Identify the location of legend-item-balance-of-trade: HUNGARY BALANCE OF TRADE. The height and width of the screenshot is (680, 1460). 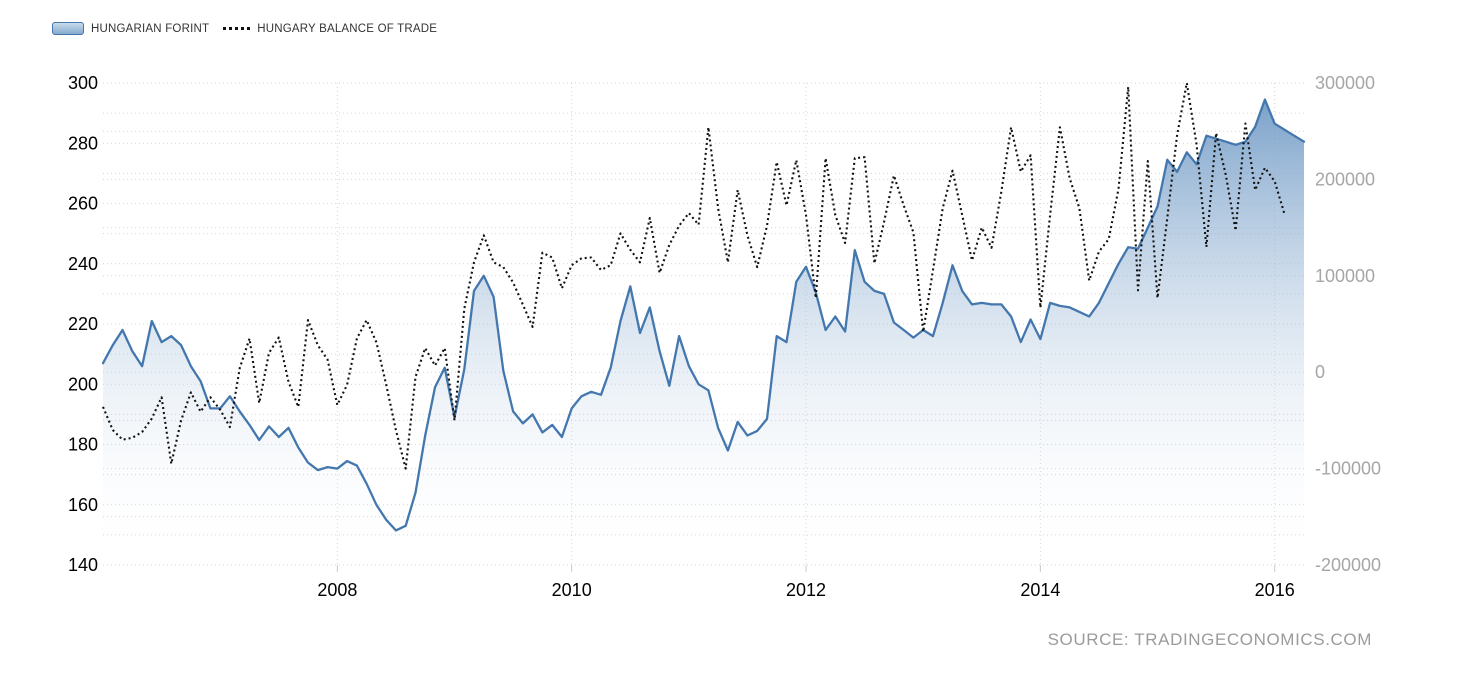
(330, 29).